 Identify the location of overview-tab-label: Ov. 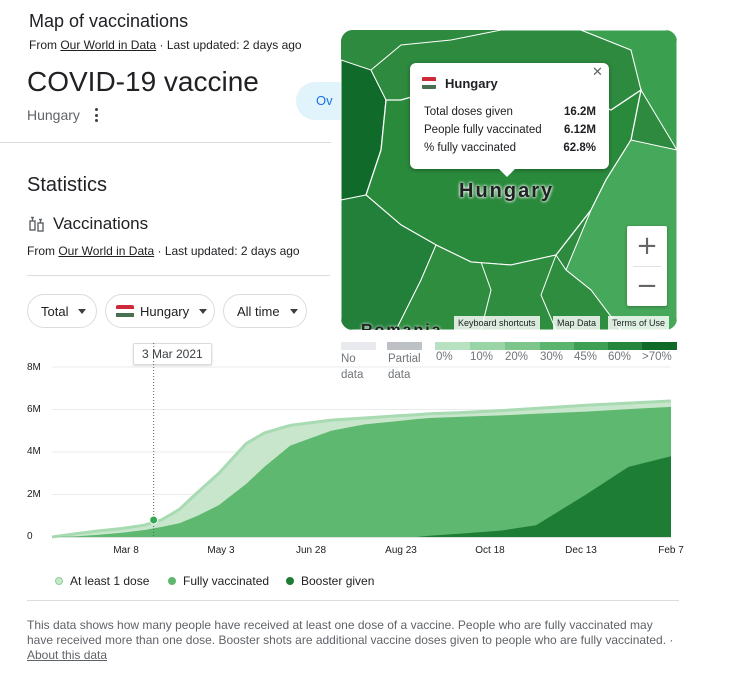
(324, 100).